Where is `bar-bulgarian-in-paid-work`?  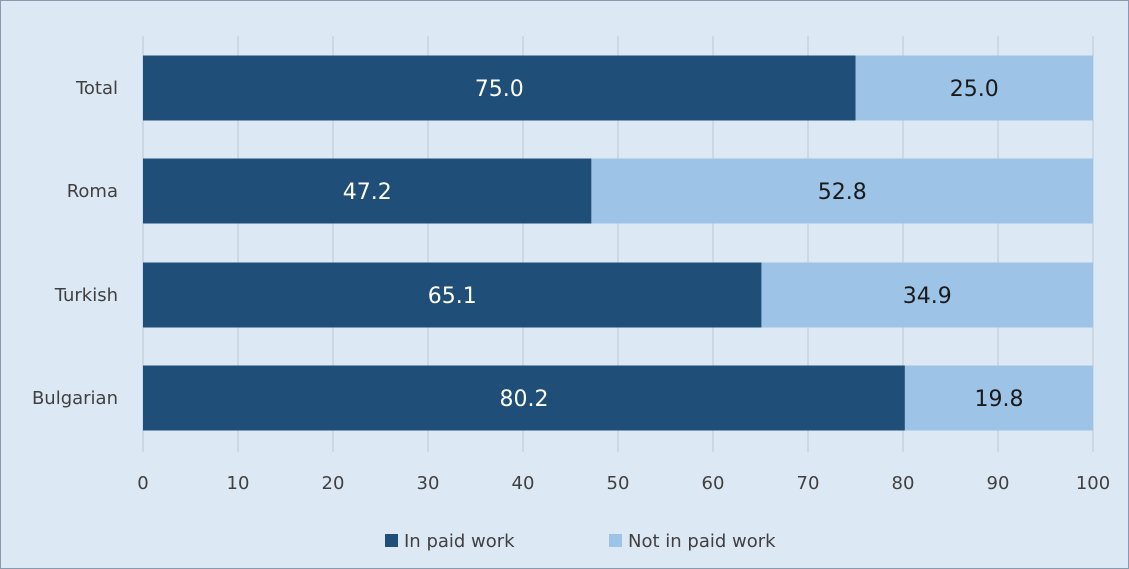 bar-bulgarian-in-paid-work is located at coordinates (524, 398).